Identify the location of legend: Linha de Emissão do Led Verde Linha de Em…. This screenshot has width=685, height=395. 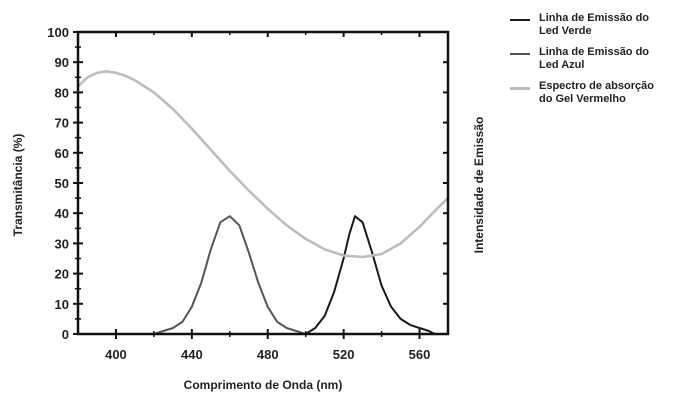
(596, 63).